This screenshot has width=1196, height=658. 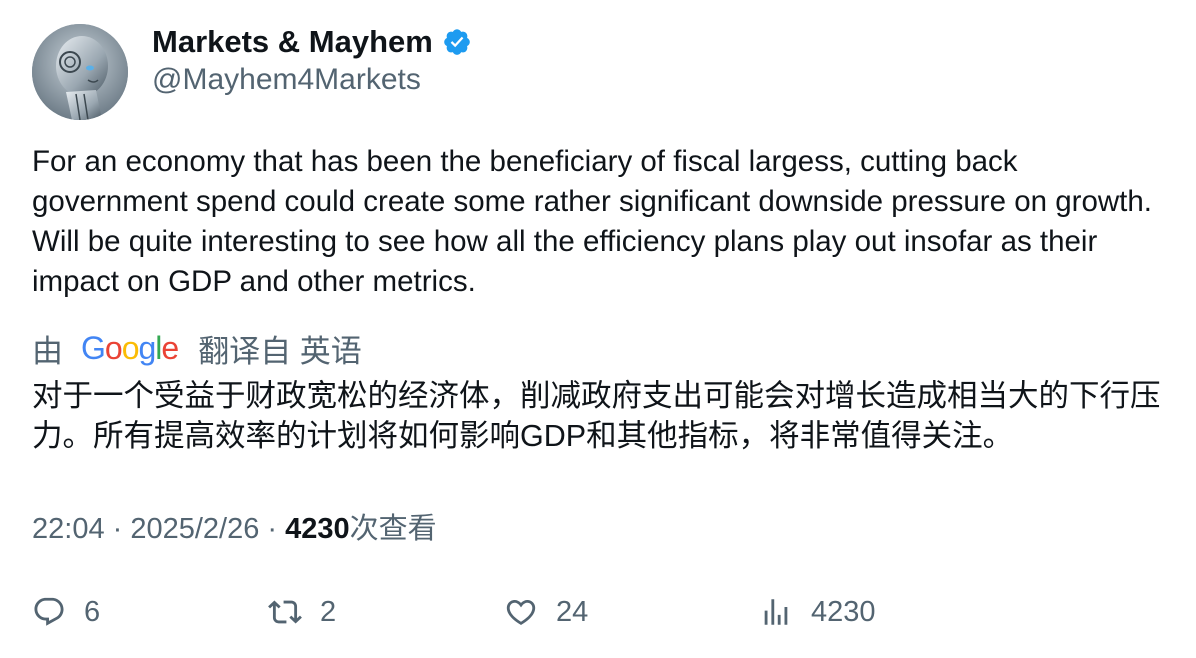 I want to click on views-action-count: 4230, so click(x=843, y=611).